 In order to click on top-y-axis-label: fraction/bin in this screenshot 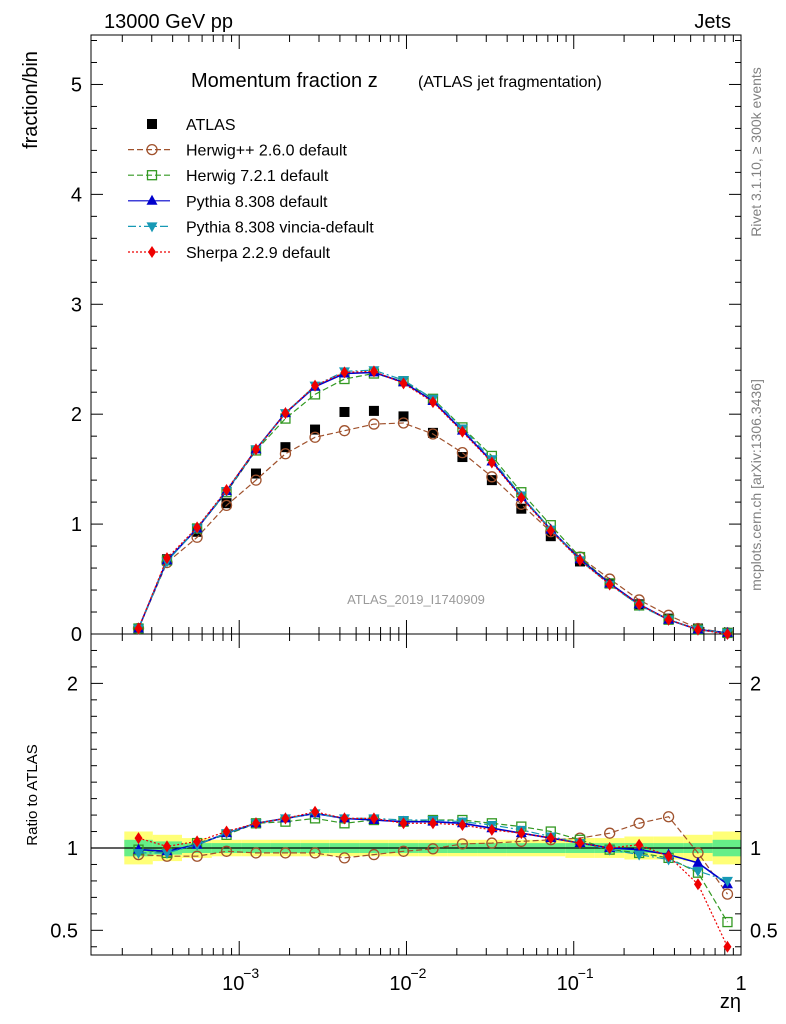, I will do `click(31, 100)`.